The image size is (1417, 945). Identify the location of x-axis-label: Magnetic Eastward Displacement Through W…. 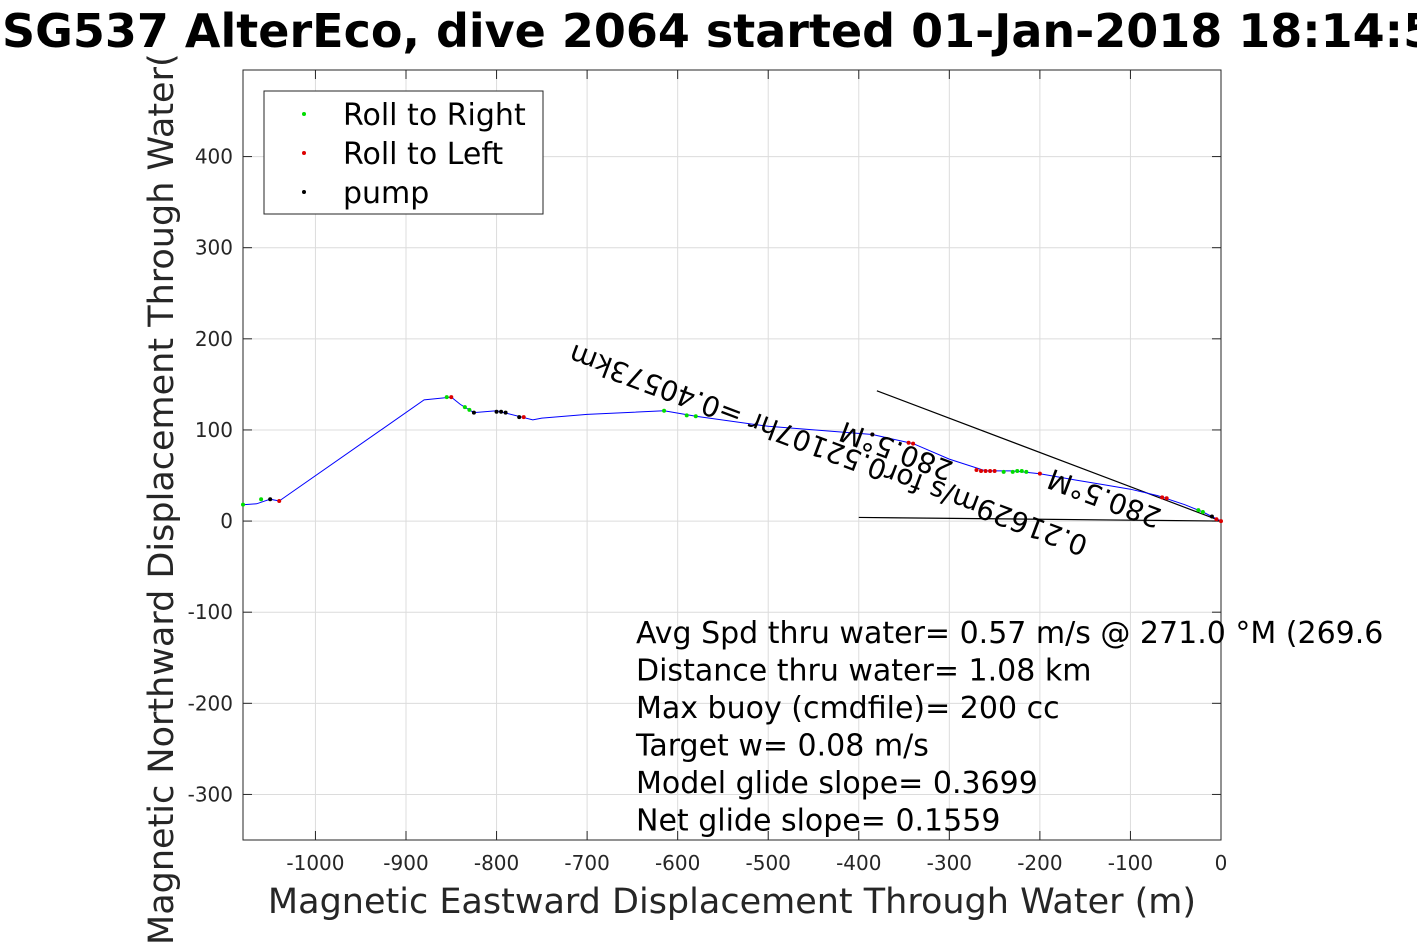
(732, 902).